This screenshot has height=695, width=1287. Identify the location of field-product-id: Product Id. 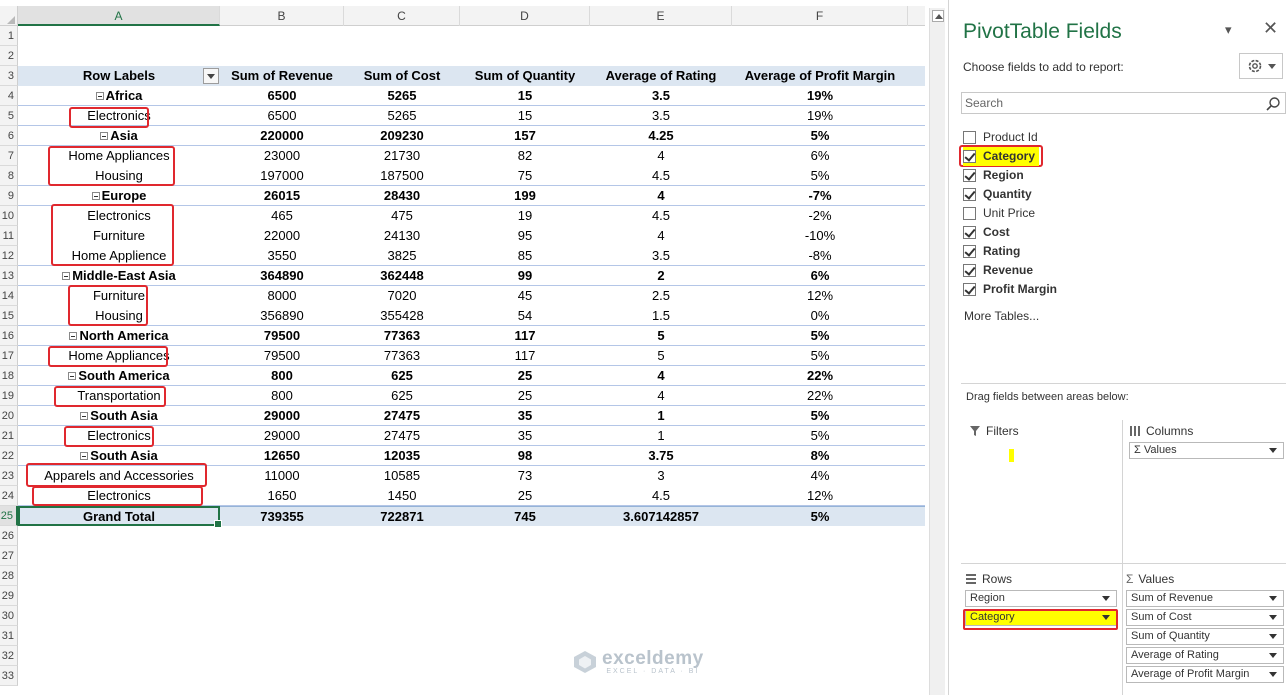
(1010, 137).